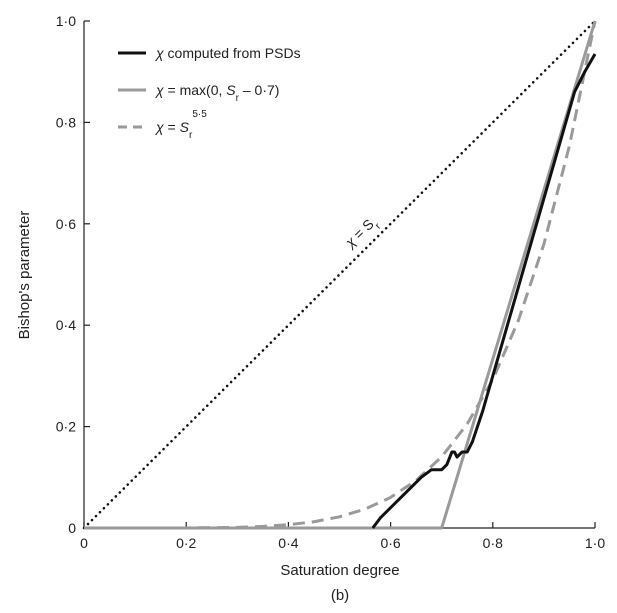  I want to click on panel-label: (b), so click(340, 595).